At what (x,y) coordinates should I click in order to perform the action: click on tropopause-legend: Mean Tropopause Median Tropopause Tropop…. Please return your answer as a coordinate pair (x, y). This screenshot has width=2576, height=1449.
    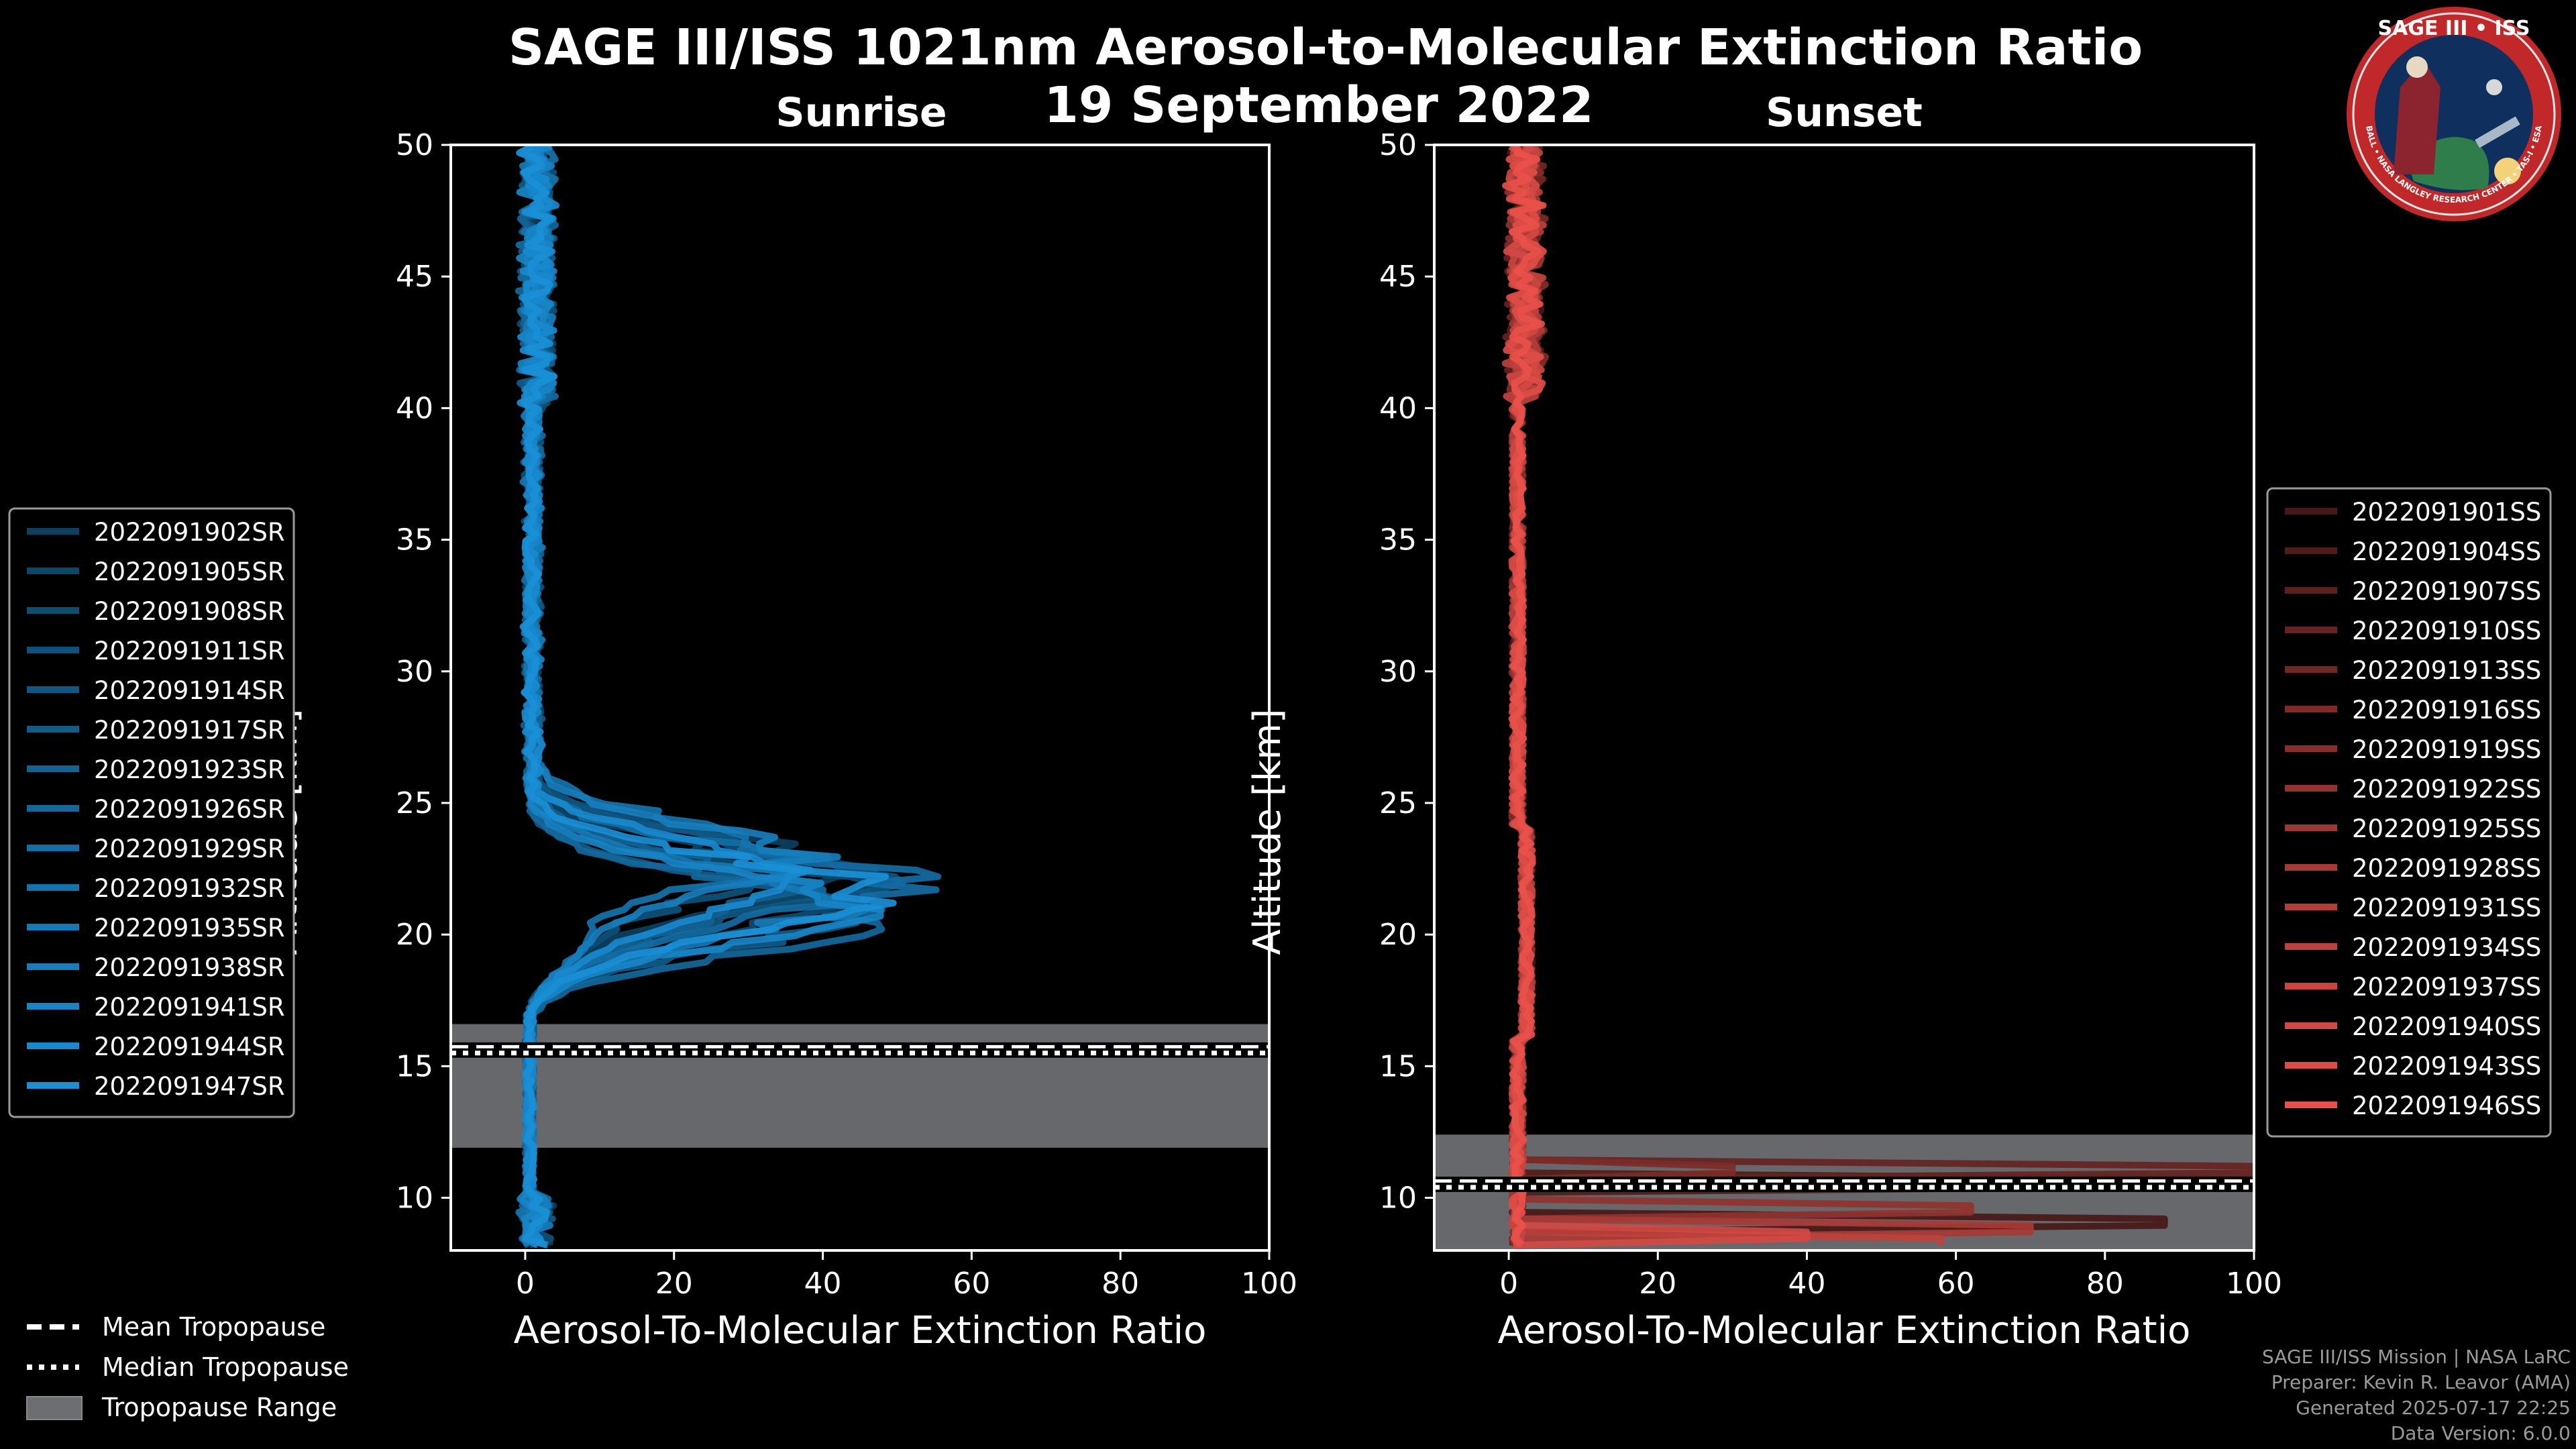
    Looking at the image, I should click on (187, 1367).